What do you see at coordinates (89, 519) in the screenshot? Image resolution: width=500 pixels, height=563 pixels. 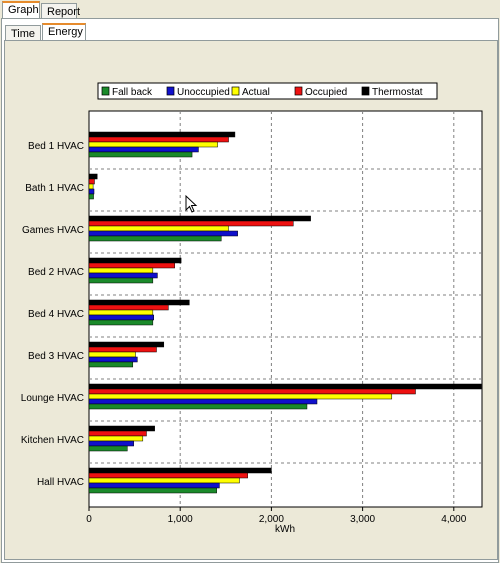 I see `x-tick-label: 0` at bounding box center [89, 519].